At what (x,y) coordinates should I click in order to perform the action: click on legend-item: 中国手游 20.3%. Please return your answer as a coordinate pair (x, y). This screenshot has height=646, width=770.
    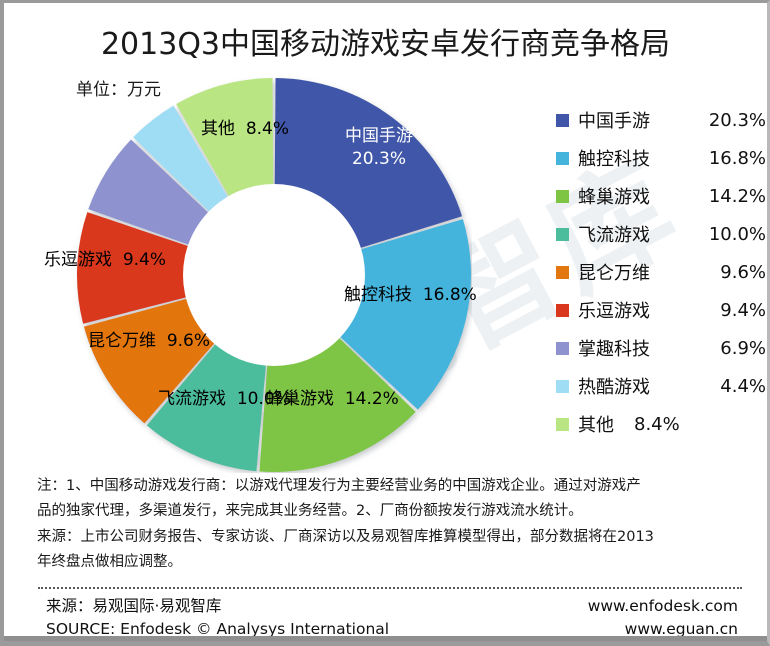
    Looking at the image, I should click on (661, 120).